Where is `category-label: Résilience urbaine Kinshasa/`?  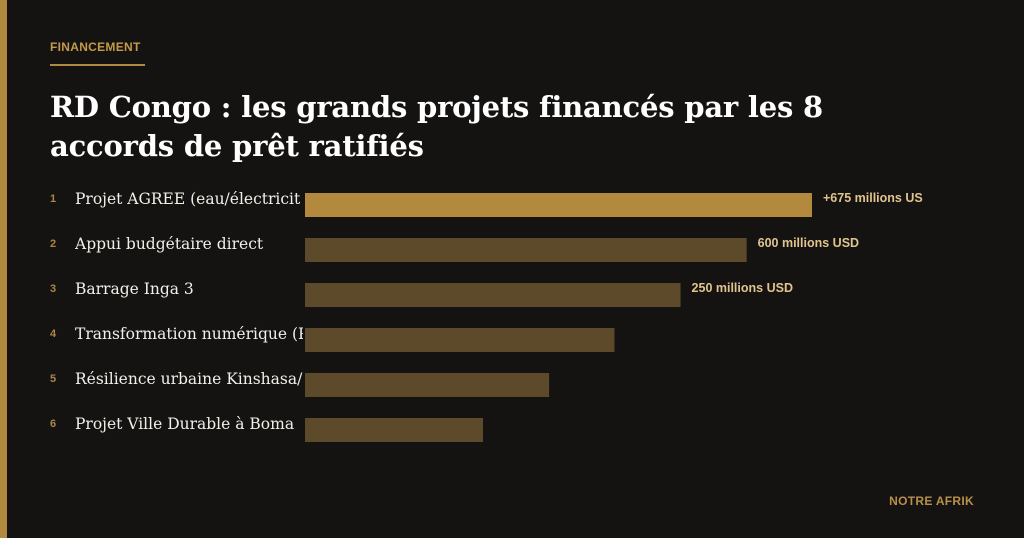 category-label: Résilience urbaine Kinshasa/ is located at coordinates (189, 379).